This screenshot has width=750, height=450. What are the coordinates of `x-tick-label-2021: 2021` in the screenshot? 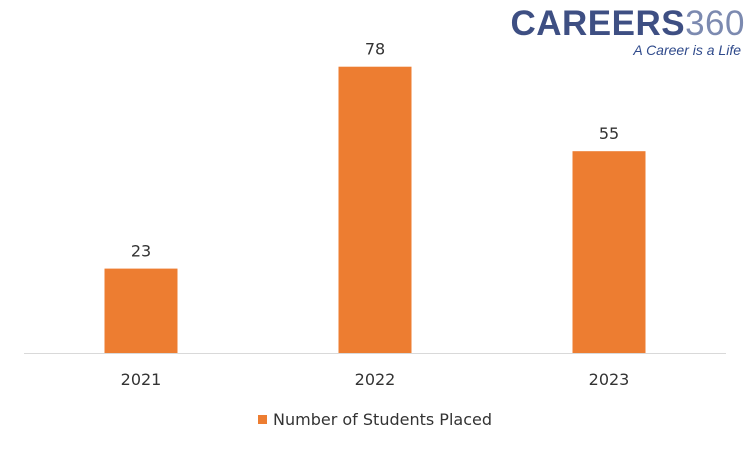 It's located at (141, 379).